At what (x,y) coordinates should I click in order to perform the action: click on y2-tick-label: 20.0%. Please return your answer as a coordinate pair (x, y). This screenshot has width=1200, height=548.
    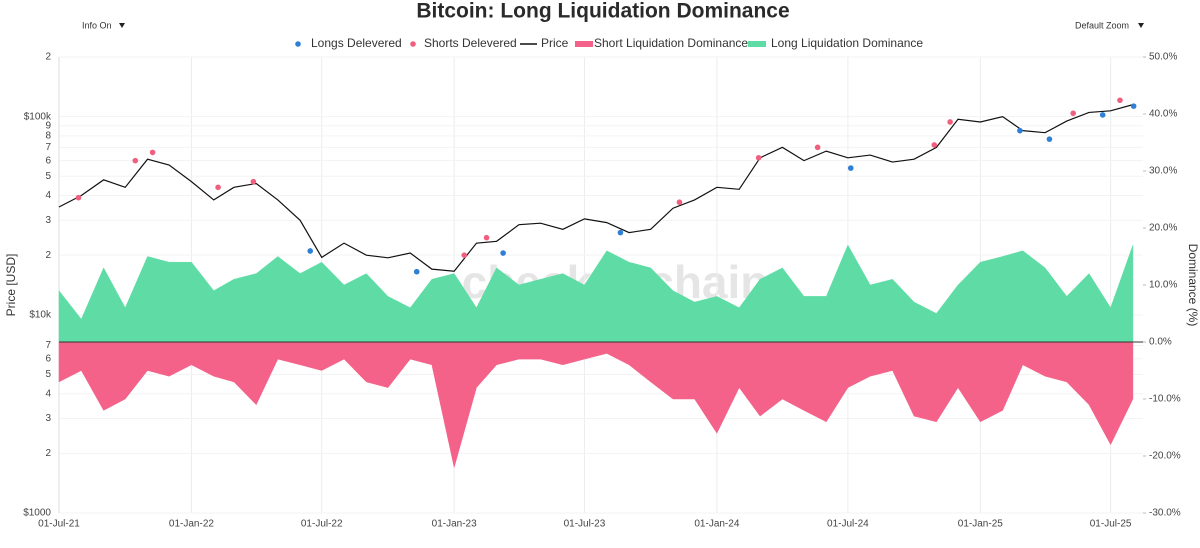
    Looking at the image, I should click on (1163, 228).